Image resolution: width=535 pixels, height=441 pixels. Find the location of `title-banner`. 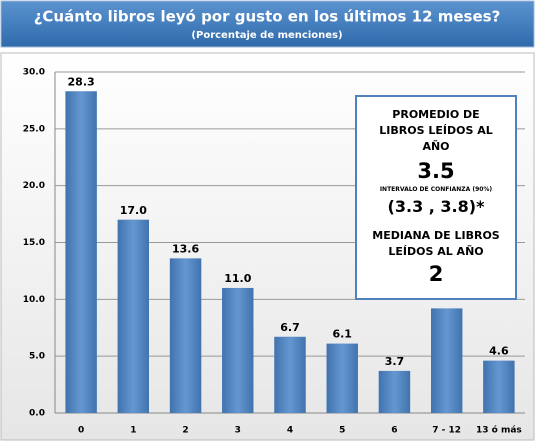

title-banner is located at coordinates (267, 24).